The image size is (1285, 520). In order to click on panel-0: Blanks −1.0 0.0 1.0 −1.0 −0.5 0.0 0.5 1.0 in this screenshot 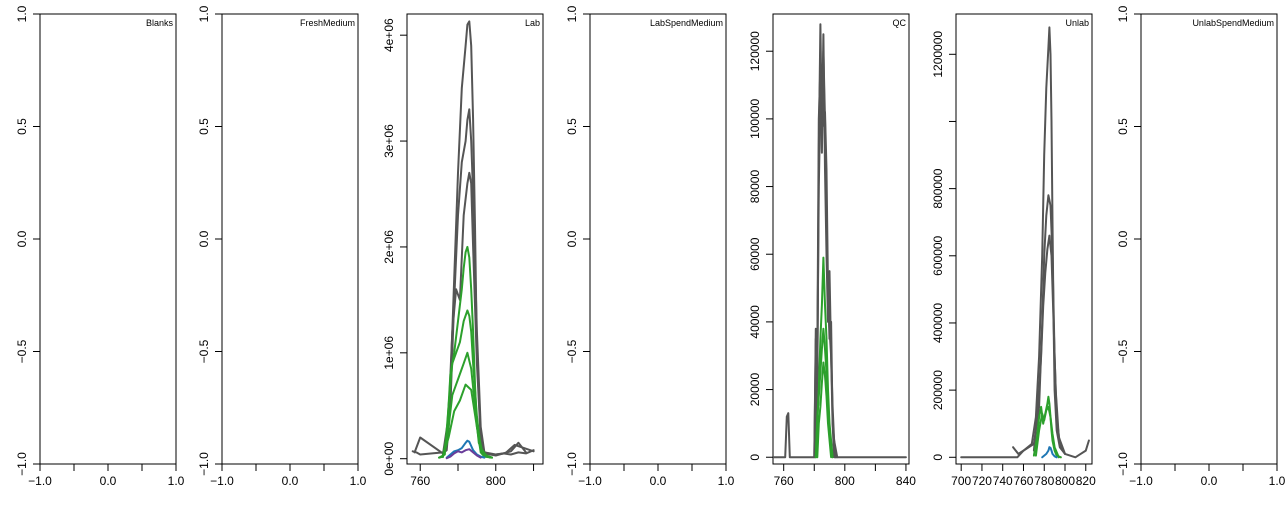, I will do `click(100, 246)`.